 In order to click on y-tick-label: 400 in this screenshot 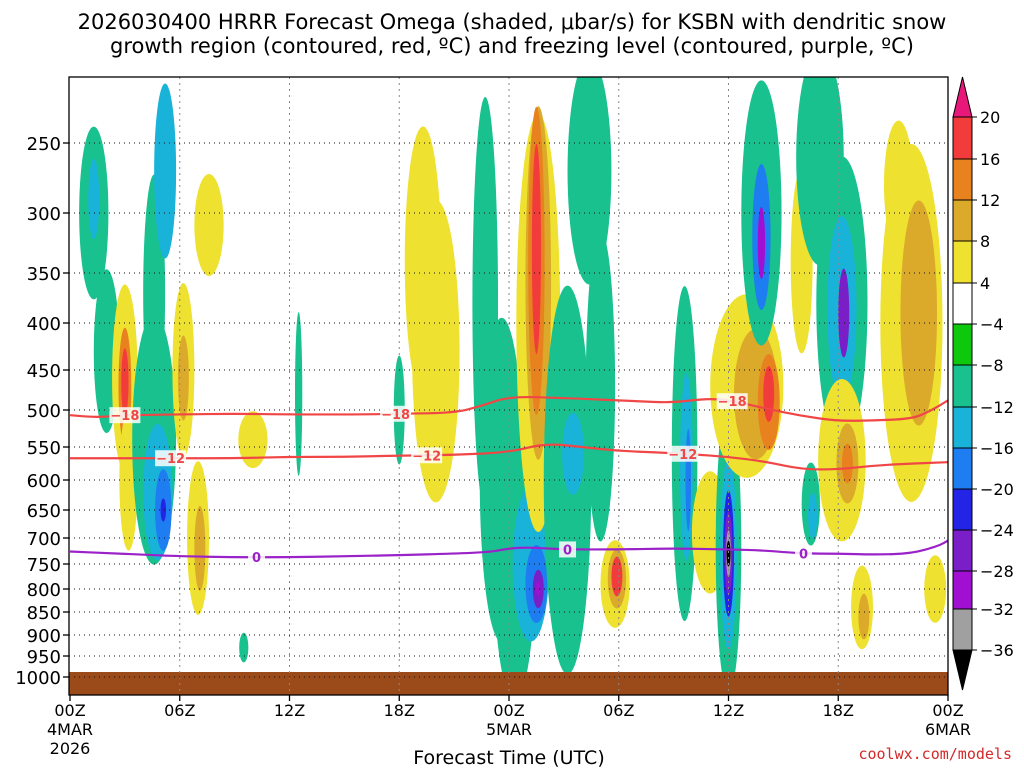, I will do `click(44, 324)`.